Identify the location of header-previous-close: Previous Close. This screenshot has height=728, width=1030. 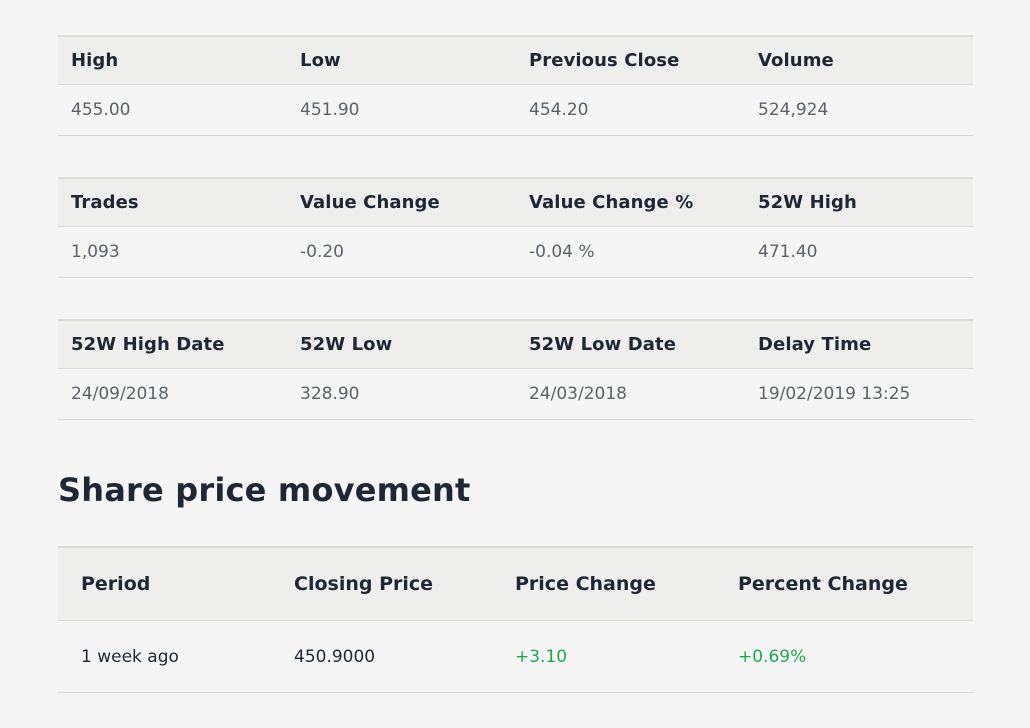
(604, 60).